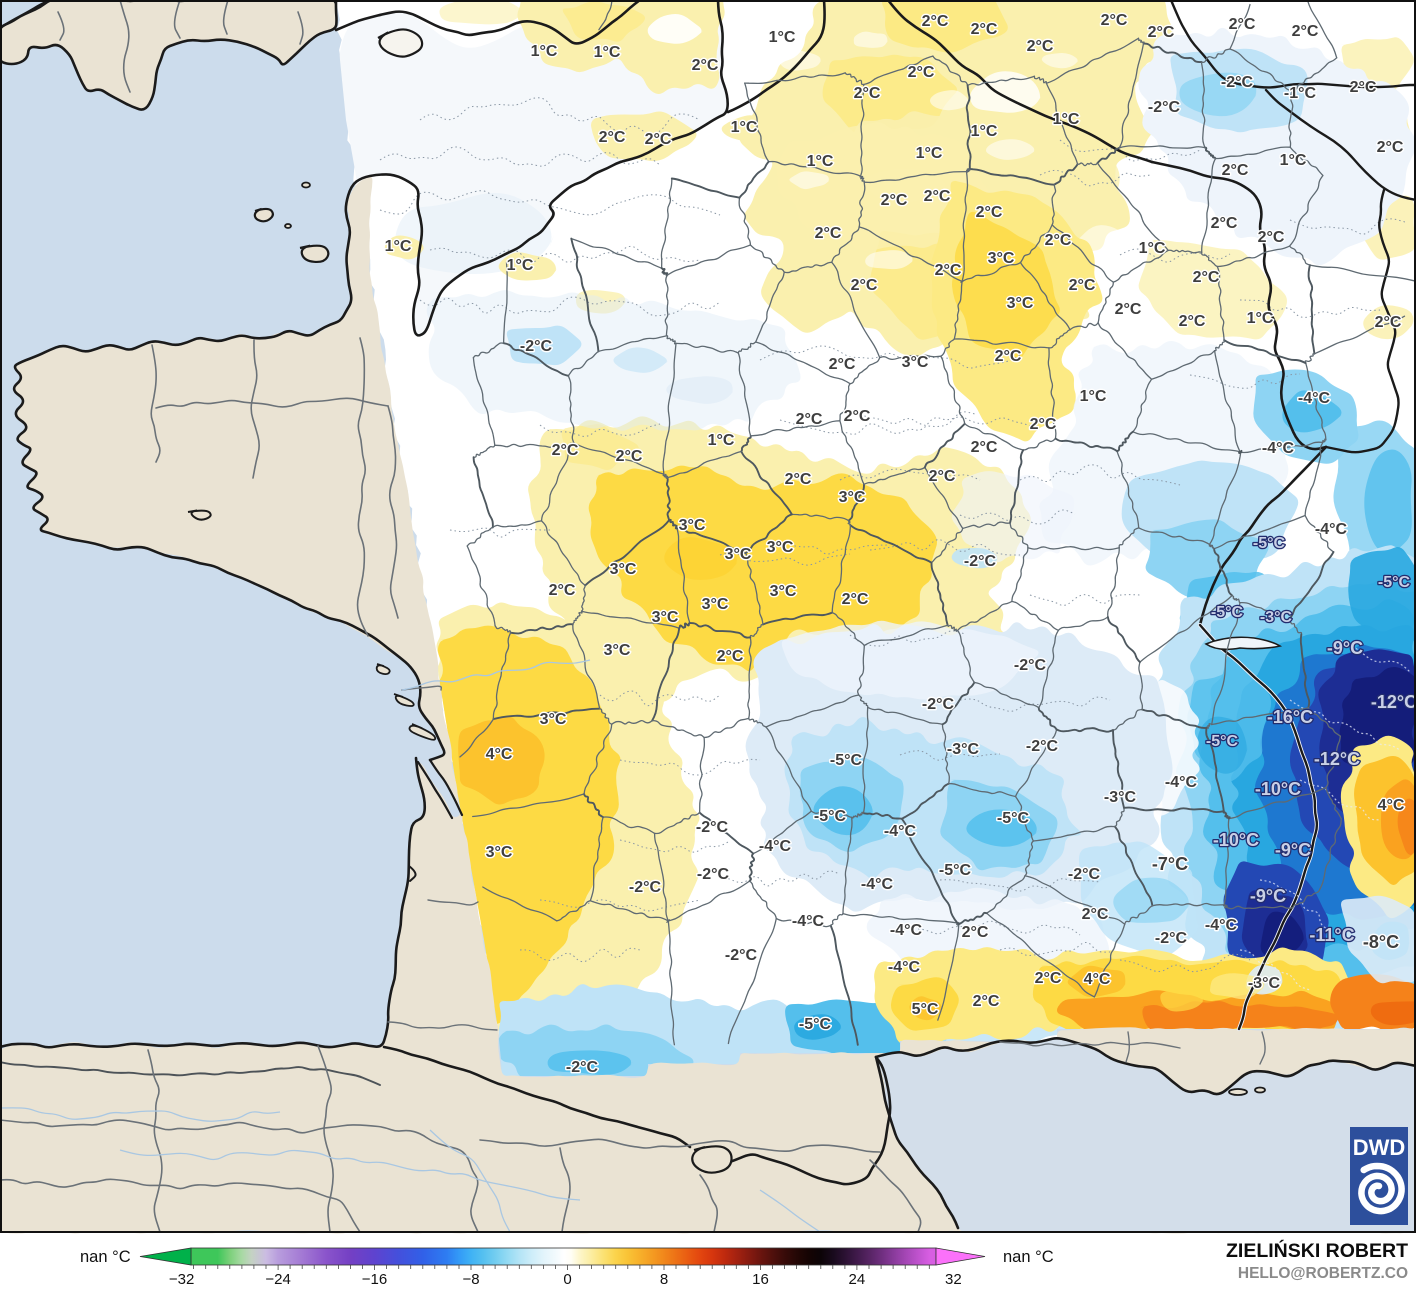  What do you see at coordinates (1300, 93) in the screenshot?
I see `svg-text: -1°C` at bounding box center [1300, 93].